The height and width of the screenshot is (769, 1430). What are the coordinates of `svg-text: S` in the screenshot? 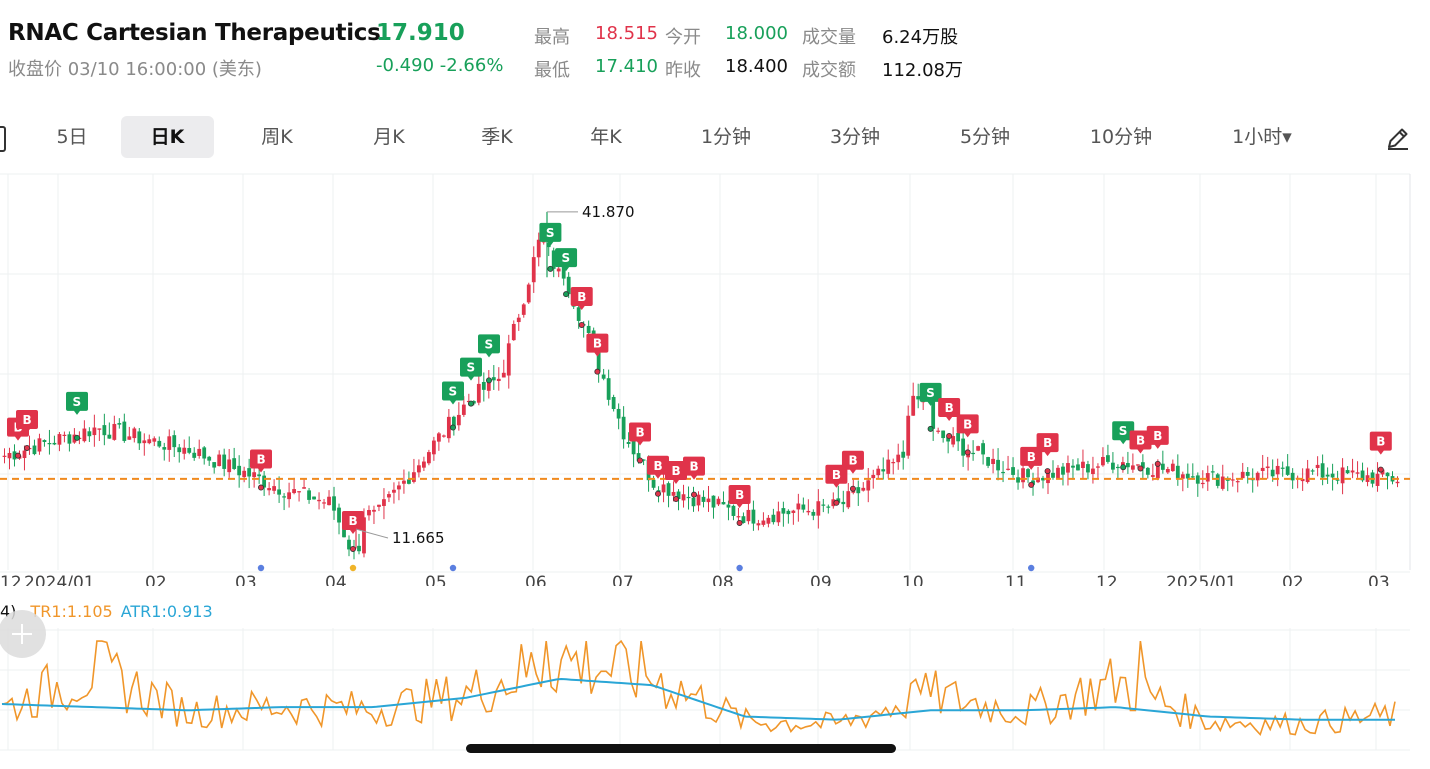 It's located at (566, 258).